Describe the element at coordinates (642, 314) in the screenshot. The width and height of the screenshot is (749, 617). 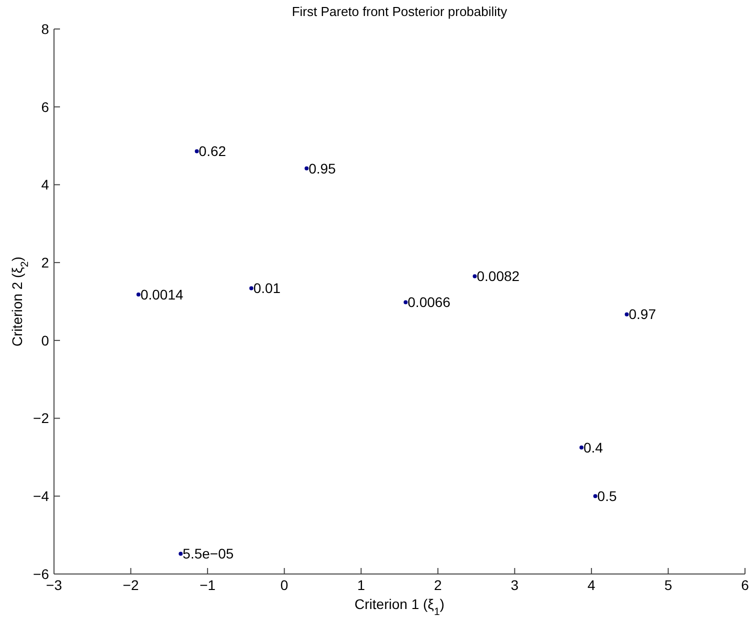
I see `annotation: 0.97` at that location.